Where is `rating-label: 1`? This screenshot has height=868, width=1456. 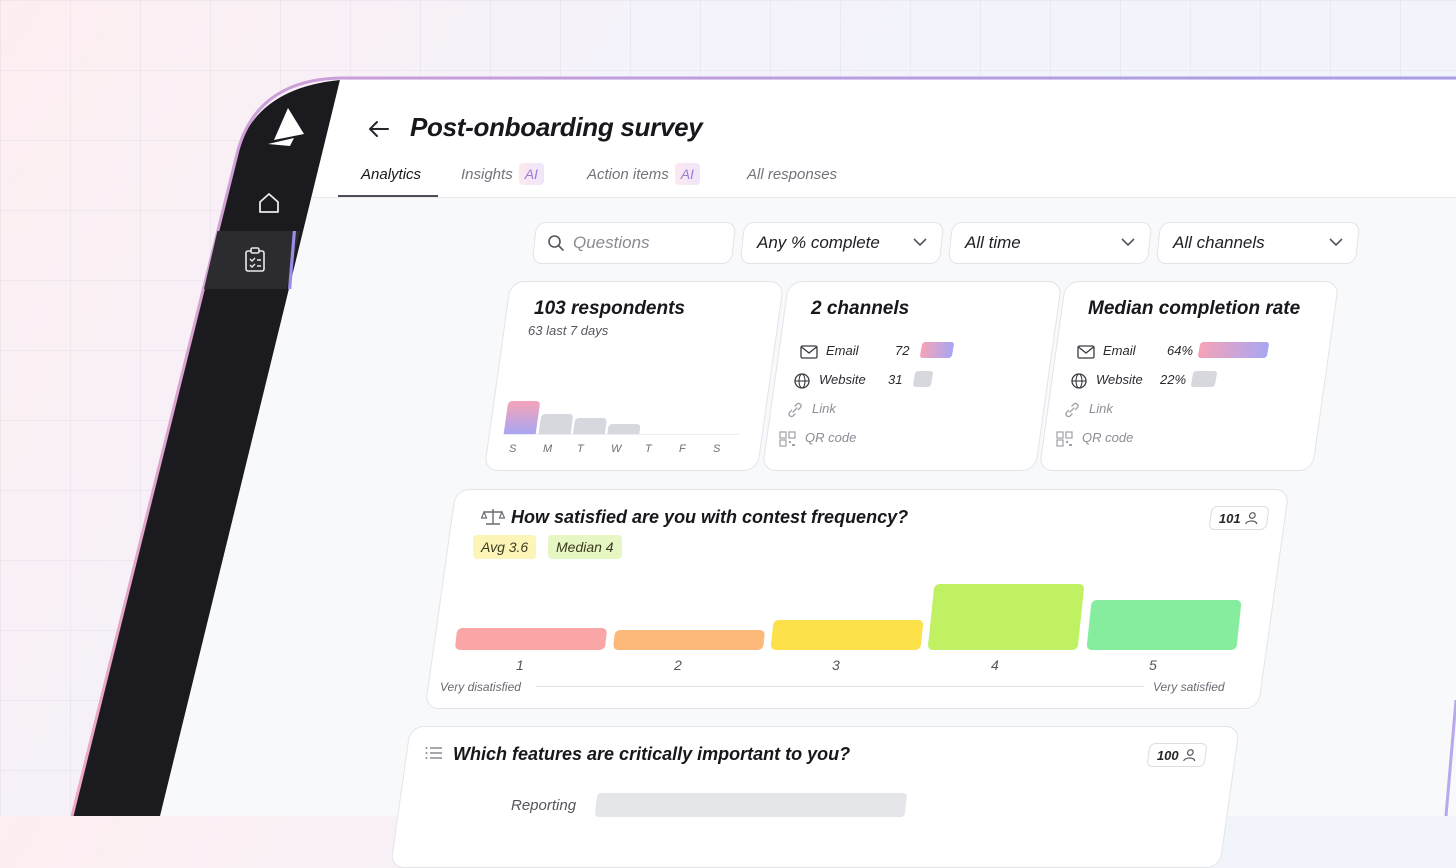 rating-label: 1 is located at coordinates (520, 665).